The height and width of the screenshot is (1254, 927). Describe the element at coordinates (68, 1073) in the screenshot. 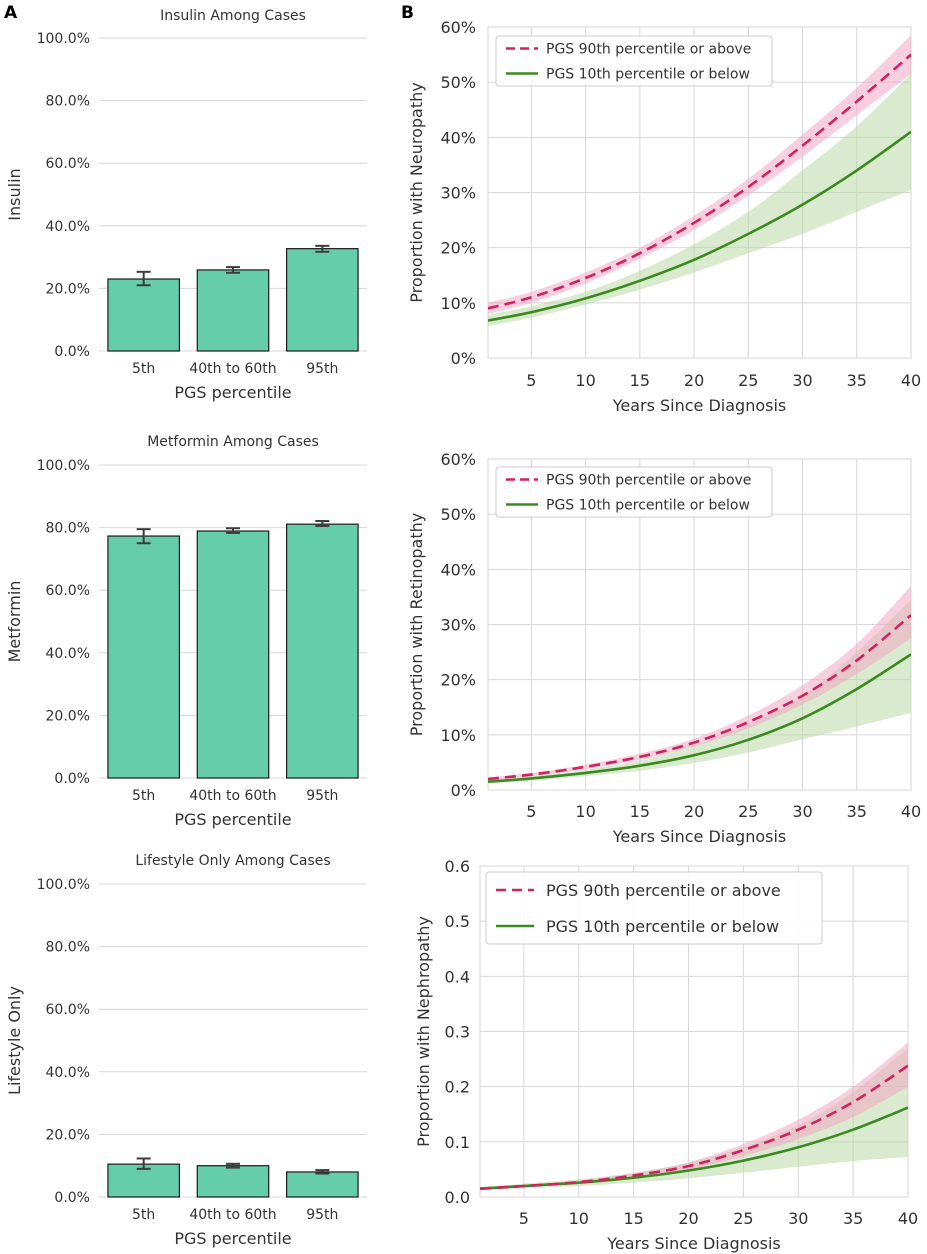

I see `y-tick-label: 40.0%` at that location.